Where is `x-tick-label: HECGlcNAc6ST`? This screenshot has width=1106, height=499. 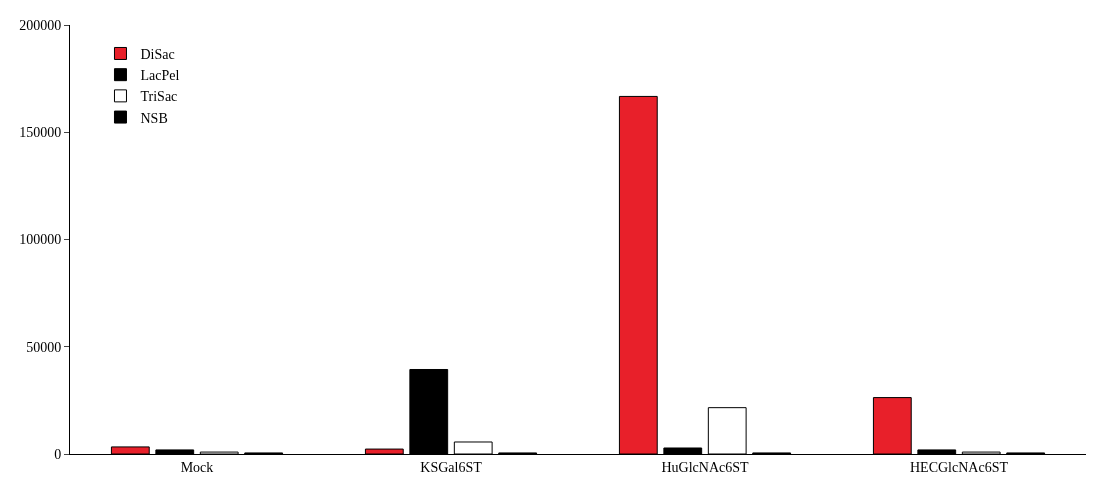
x-tick-label: HECGlcNAc6ST is located at coordinates (959, 467).